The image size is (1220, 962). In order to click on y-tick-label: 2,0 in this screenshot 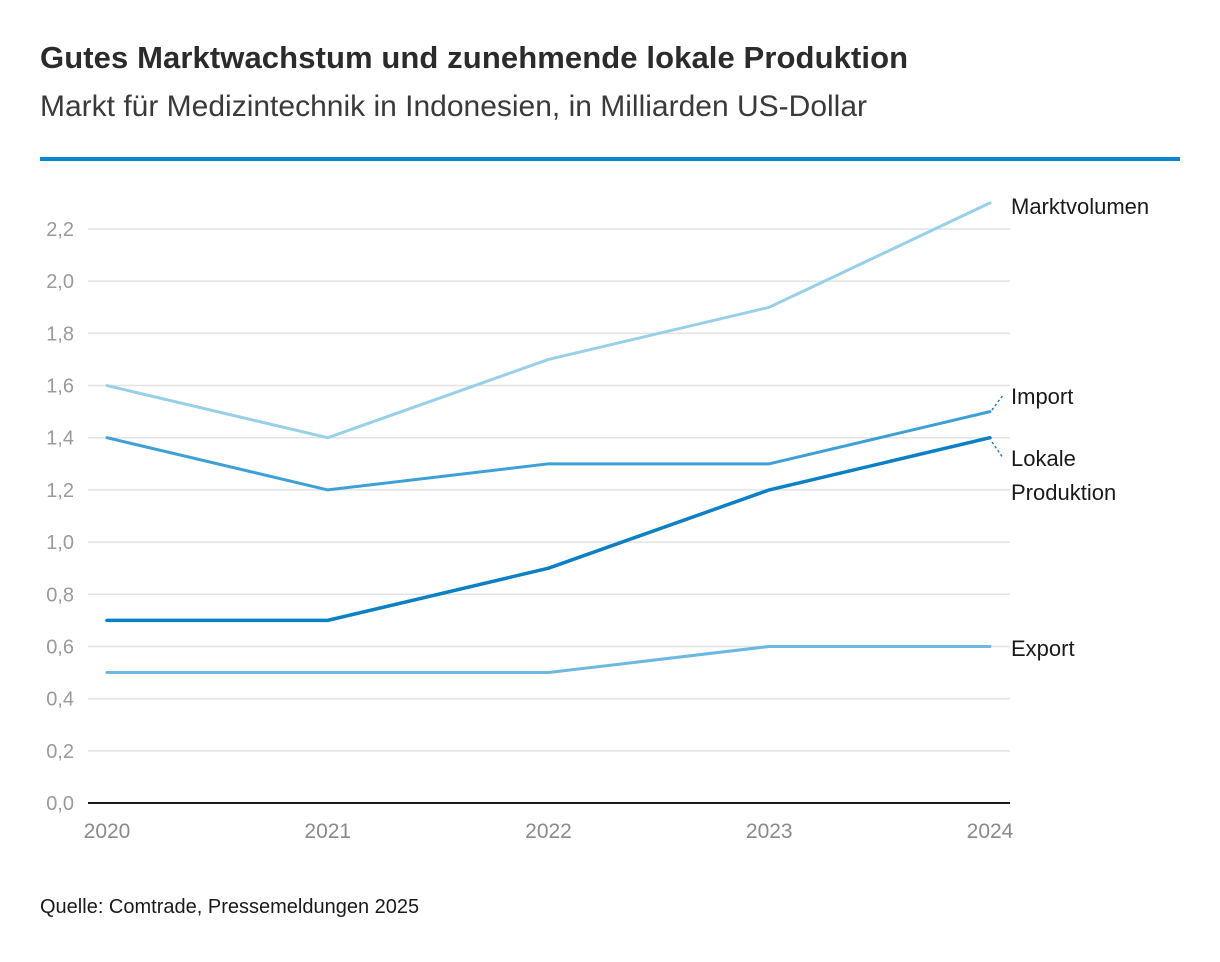, I will do `click(60, 282)`.